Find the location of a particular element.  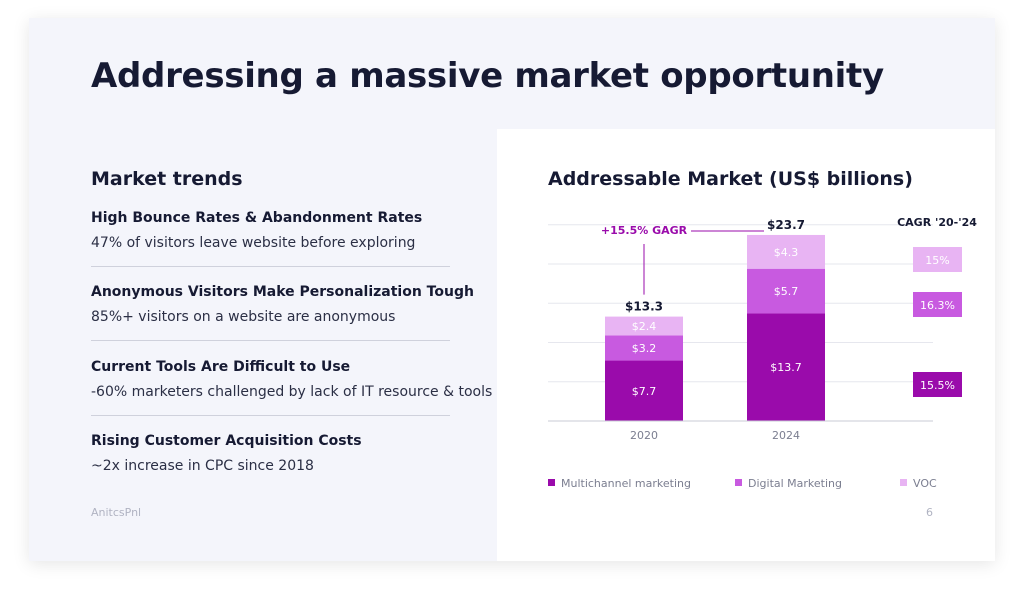

cagr-title: CAGR '20-'24 is located at coordinates (937, 222).